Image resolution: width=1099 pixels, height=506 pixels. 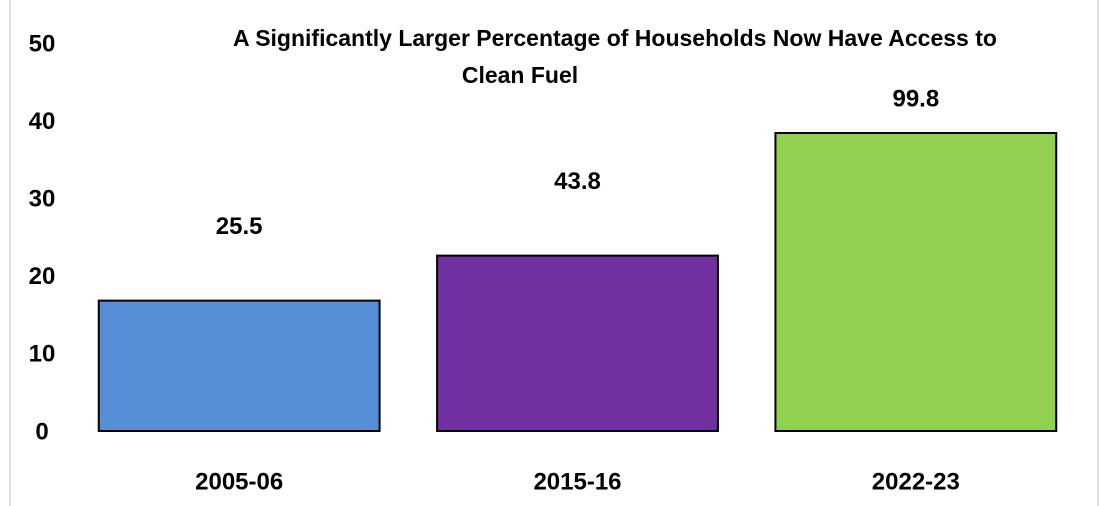 I want to click on y-tick-label: 30, so click(x=42, y=199).